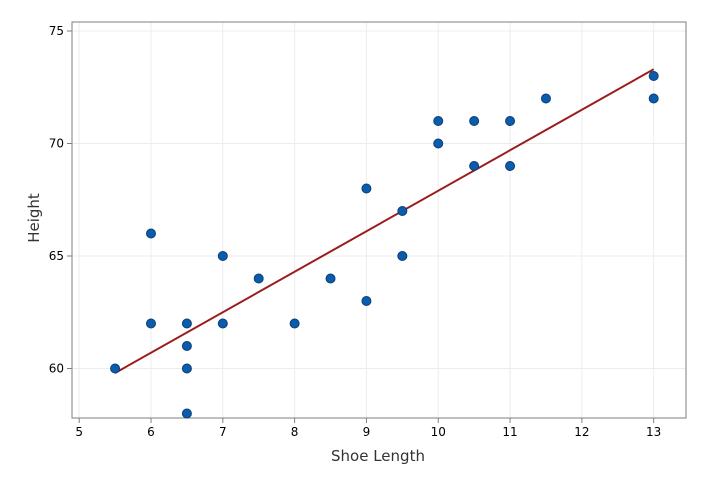 The width and height of the screenshot is (720, 484). I want to click on x-axis: 5 6 7 8 9 10 11 12 13, so click(368, 428).